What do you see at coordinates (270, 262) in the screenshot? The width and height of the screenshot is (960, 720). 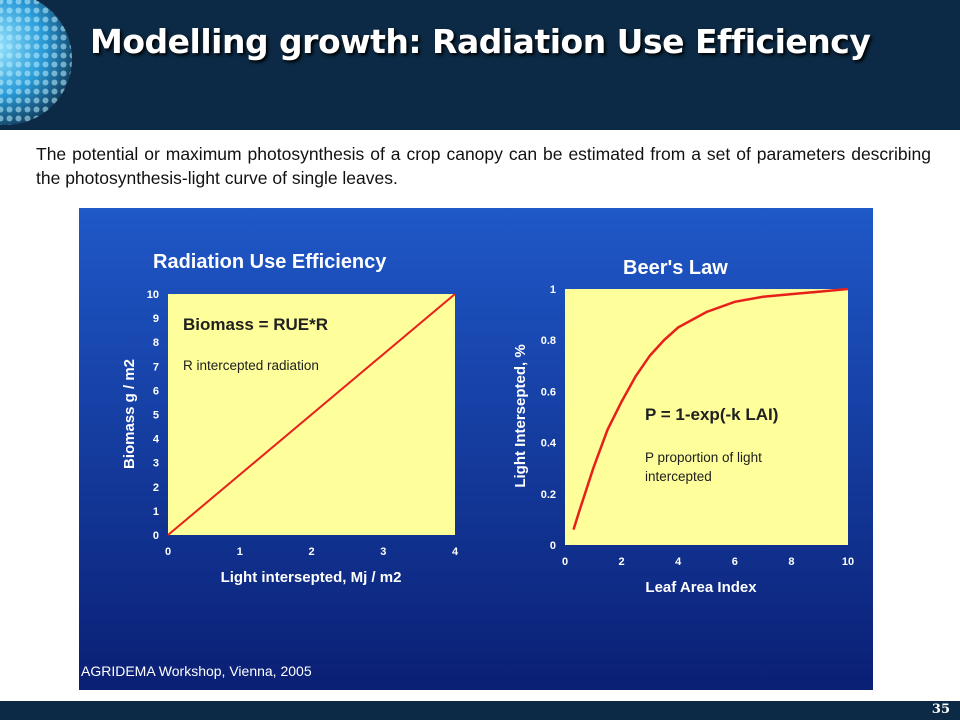 I see `rue-chart-title: Radiation Use Efficiency` at bounding box center [270, 262].